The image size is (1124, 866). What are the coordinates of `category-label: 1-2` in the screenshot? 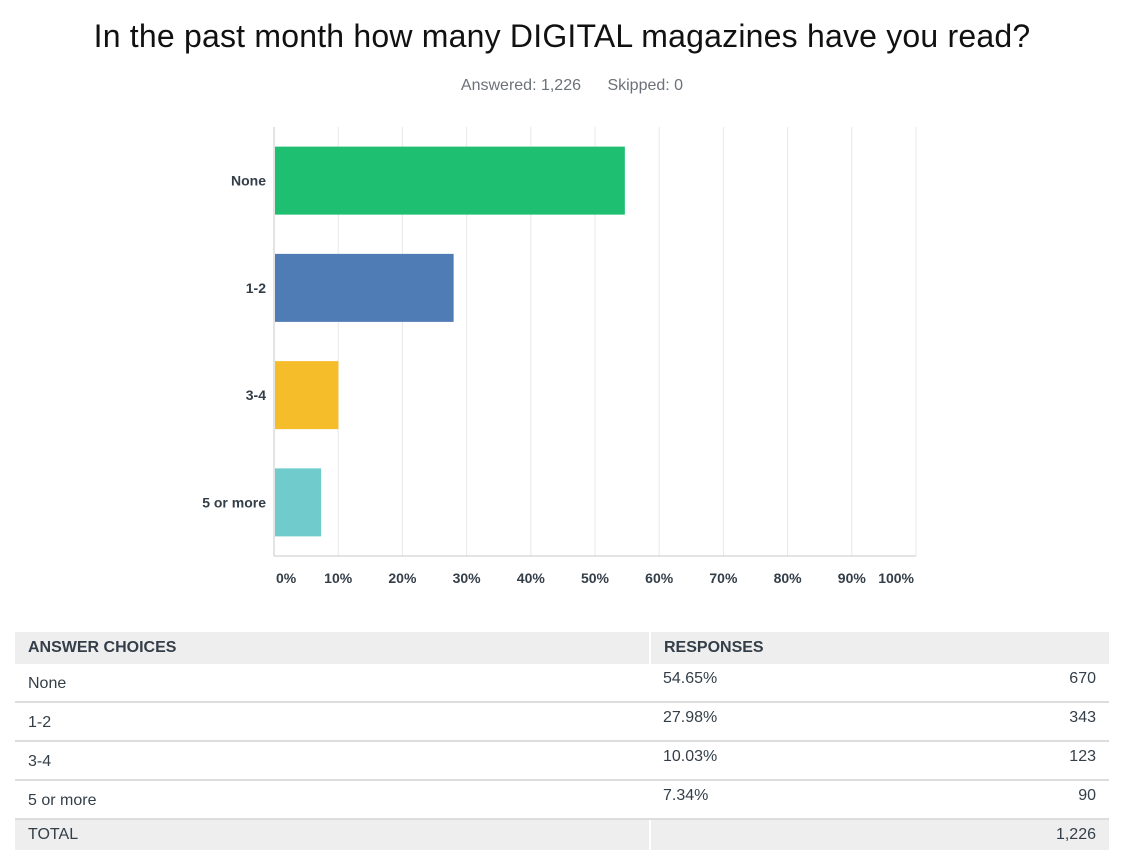 It's located at (256, 288).